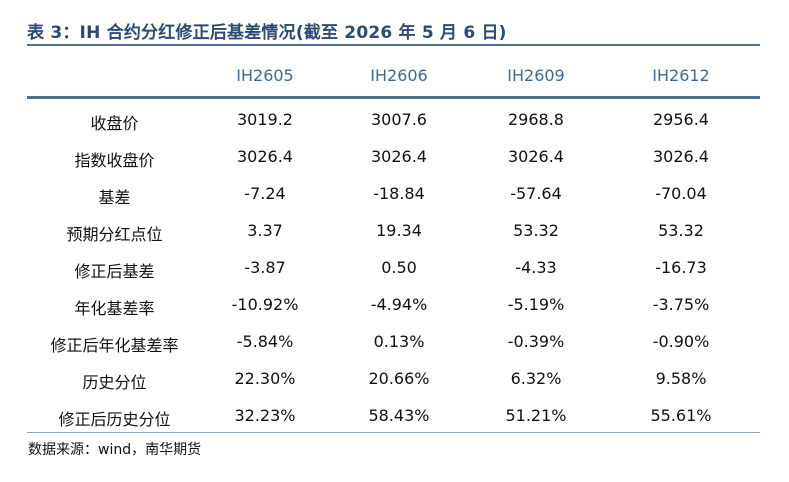 This screenshot has height=482, width=789. I want to click on table-row: 收盘价 3019.2 3007.6 2968.8 2956.4, so click(393, 119).